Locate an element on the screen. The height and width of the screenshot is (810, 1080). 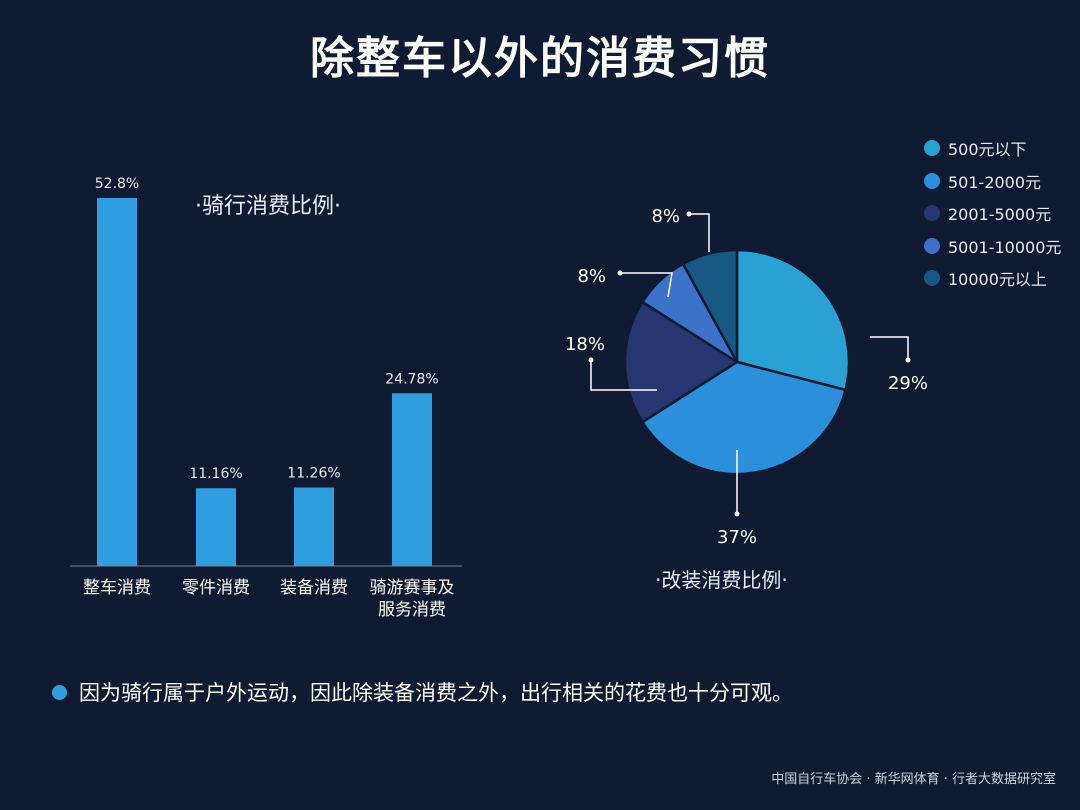
bar-category-label-3: 装备消费 is located at coordinates (314, 588).